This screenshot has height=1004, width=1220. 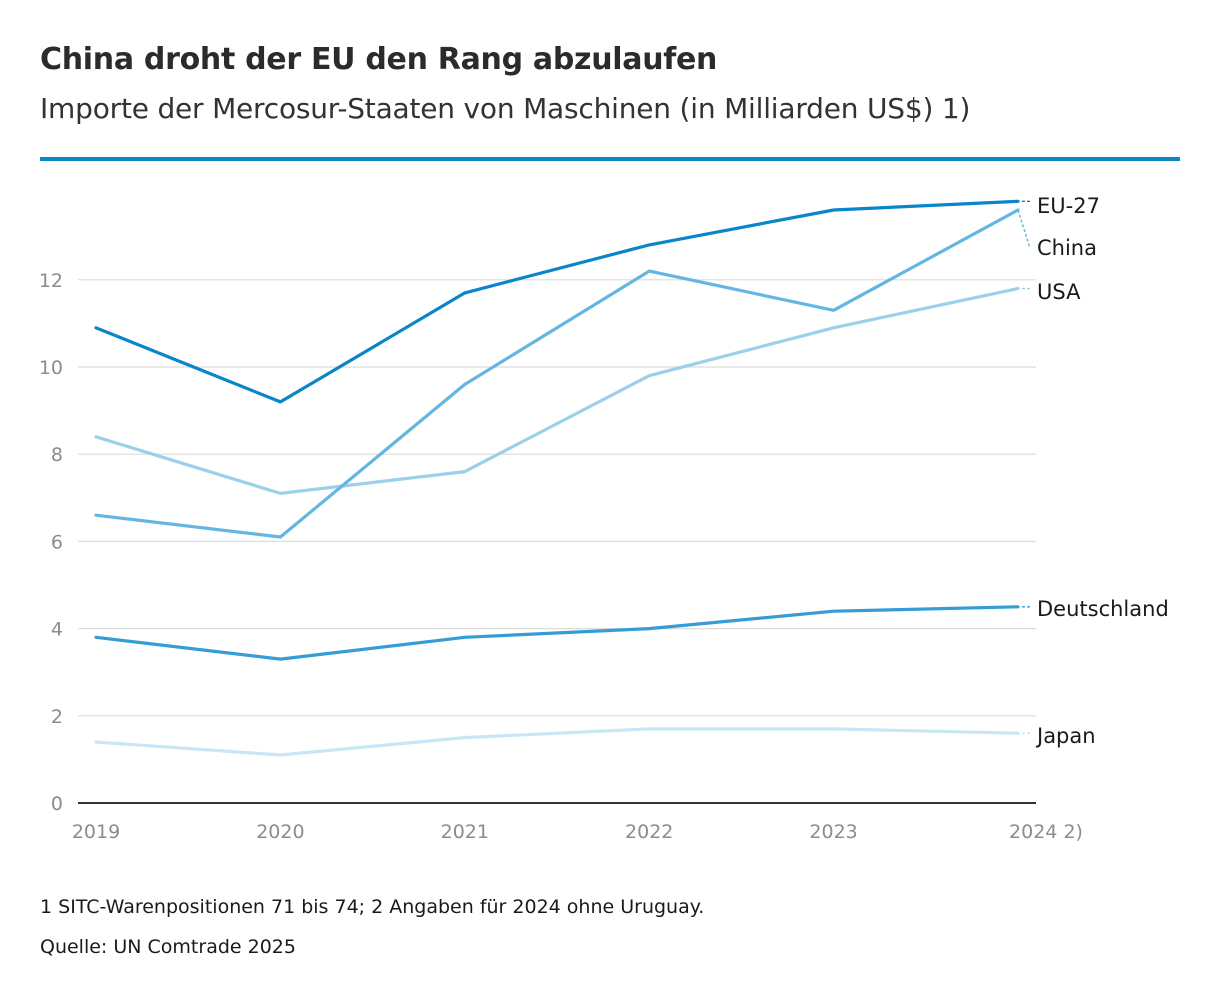 I want to click on x-tick-label-2020: 2020, so click(x=280, y=832).